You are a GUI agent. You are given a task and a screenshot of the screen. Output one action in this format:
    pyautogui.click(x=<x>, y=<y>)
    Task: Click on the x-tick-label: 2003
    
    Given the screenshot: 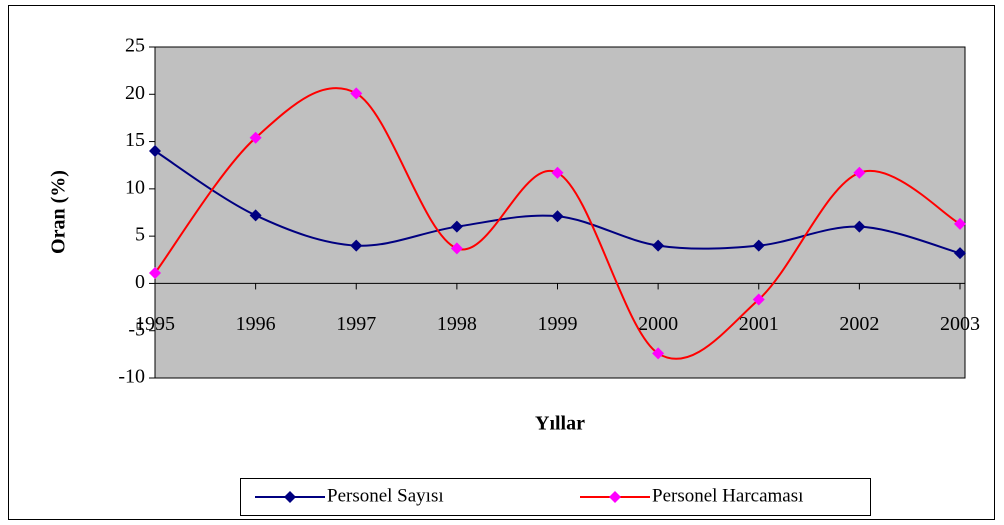 What is the action you would take?
    pyautogui.click(x=960, y=324)
    